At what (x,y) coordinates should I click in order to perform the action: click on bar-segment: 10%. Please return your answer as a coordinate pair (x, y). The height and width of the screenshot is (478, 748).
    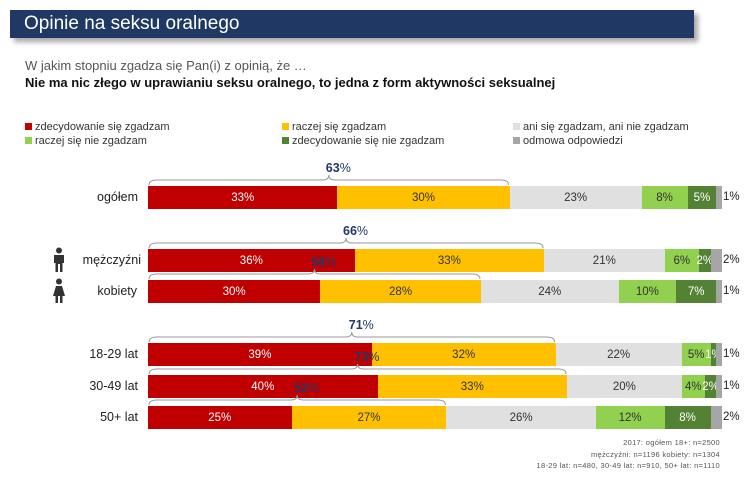
    Looking at the image, I should click on (647, 291).